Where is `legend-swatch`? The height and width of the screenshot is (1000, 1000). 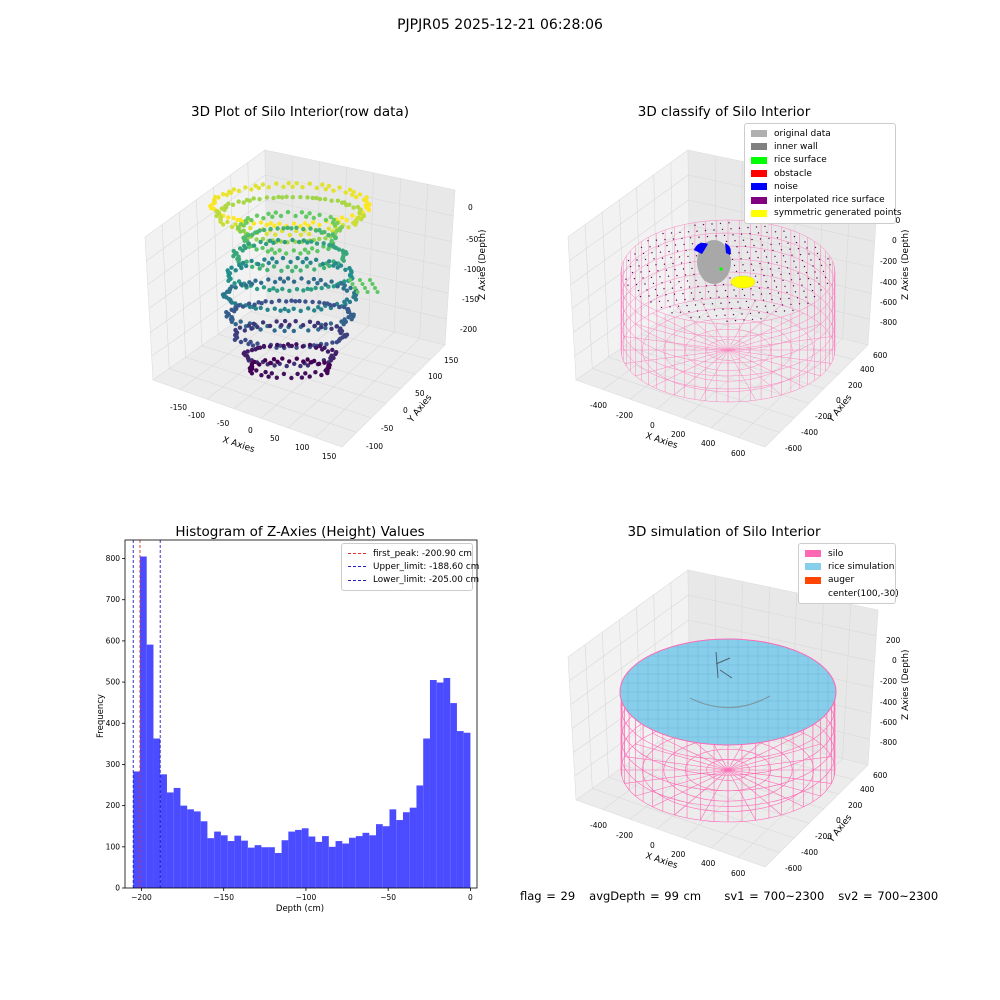
legend-swatch is located at coordinates (759, 174).